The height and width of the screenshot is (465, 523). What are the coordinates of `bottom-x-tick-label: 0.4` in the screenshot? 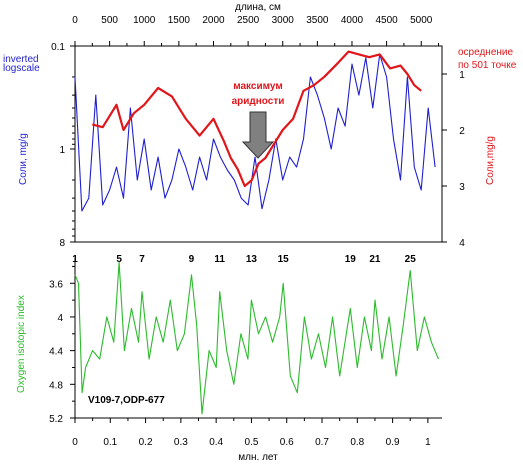 It's located at (216, 442).